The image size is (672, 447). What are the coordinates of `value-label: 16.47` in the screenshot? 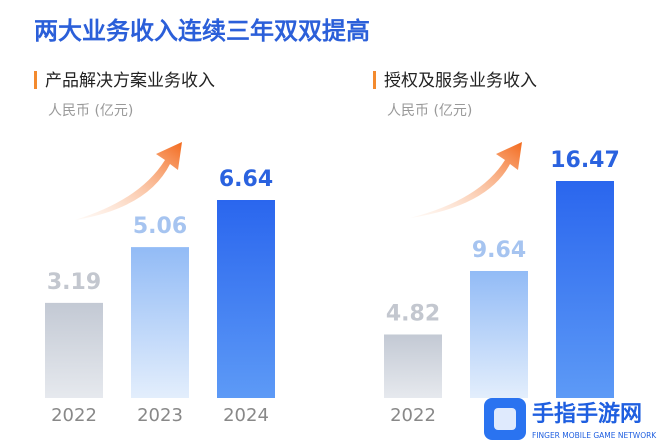 It's located at (585, 160).